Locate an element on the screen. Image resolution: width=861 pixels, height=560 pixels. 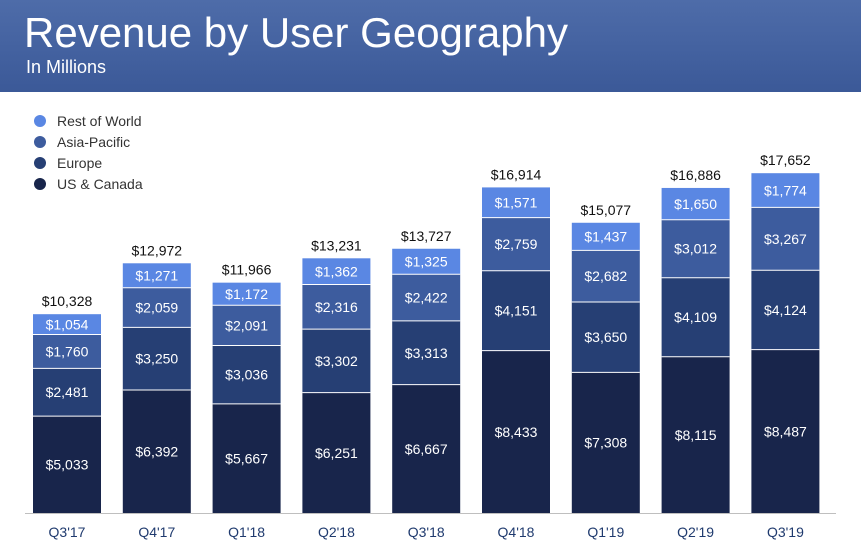
segment-value-label: $8,115 is located at coordinates (696, 435).